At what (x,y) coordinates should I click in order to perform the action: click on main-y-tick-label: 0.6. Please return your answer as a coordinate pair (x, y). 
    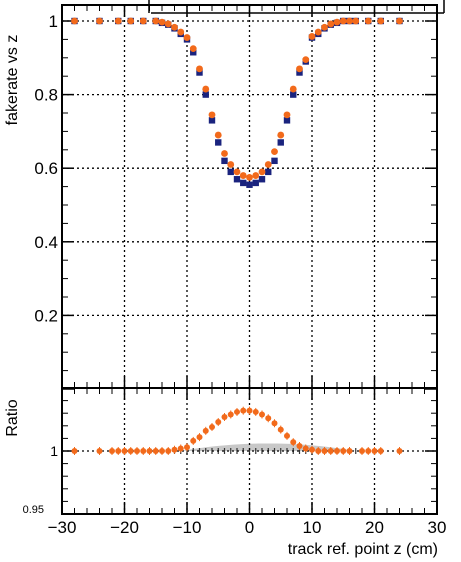
    Looking at the image, I should click on (46, 168).